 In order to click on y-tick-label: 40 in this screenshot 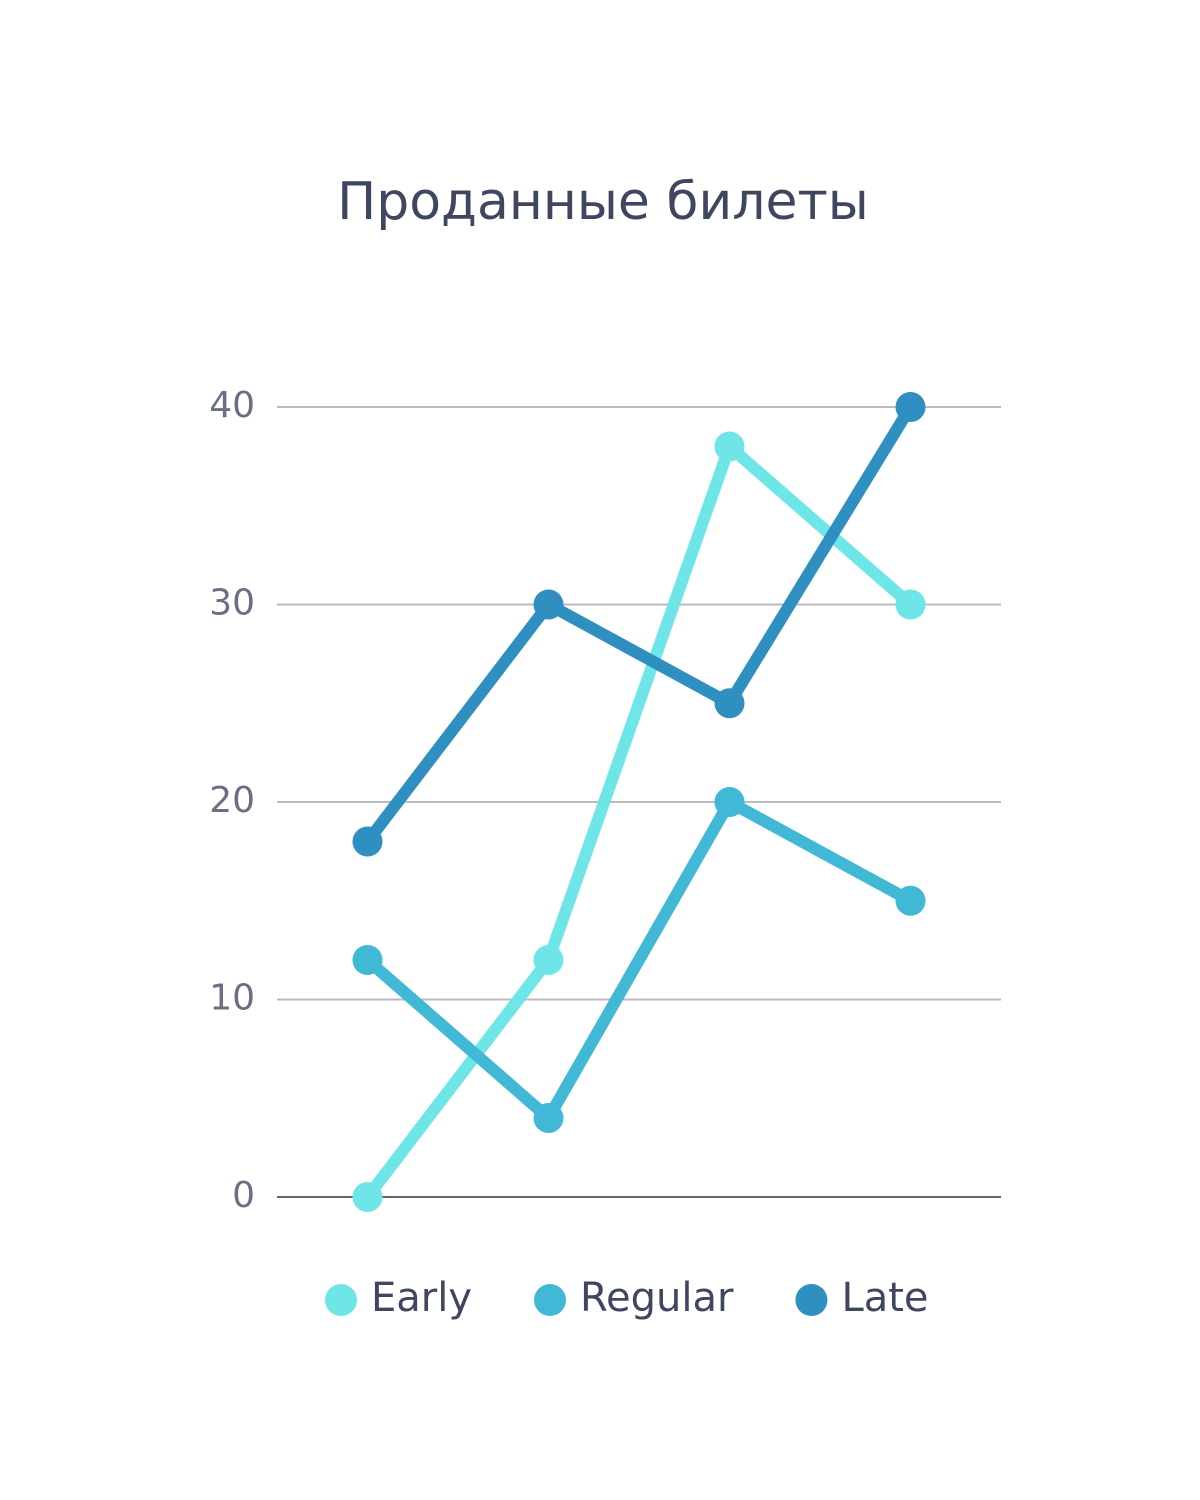, I will do `click(232, 405)`.